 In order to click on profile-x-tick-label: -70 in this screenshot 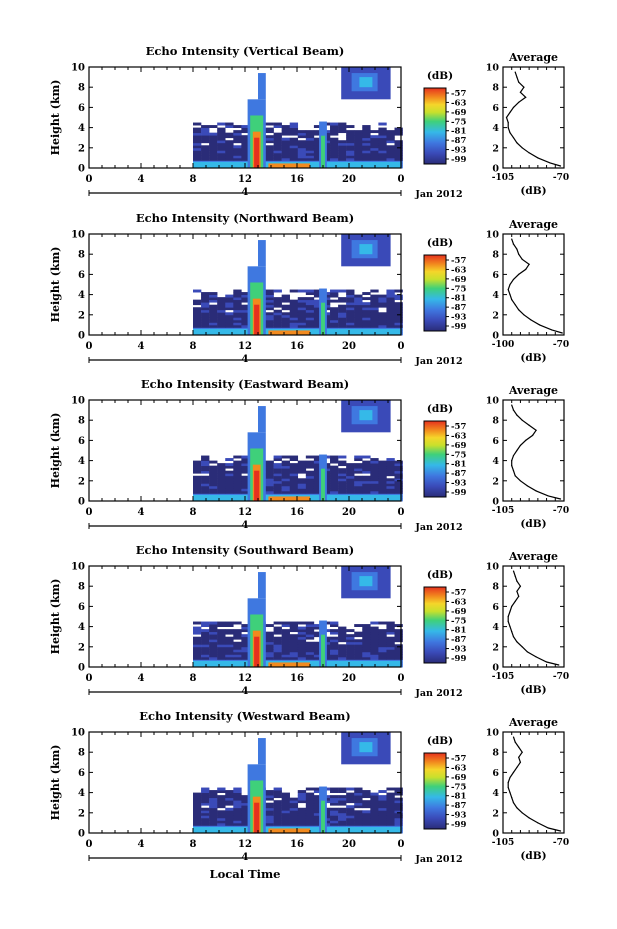, I will do `click(561, 677)`.